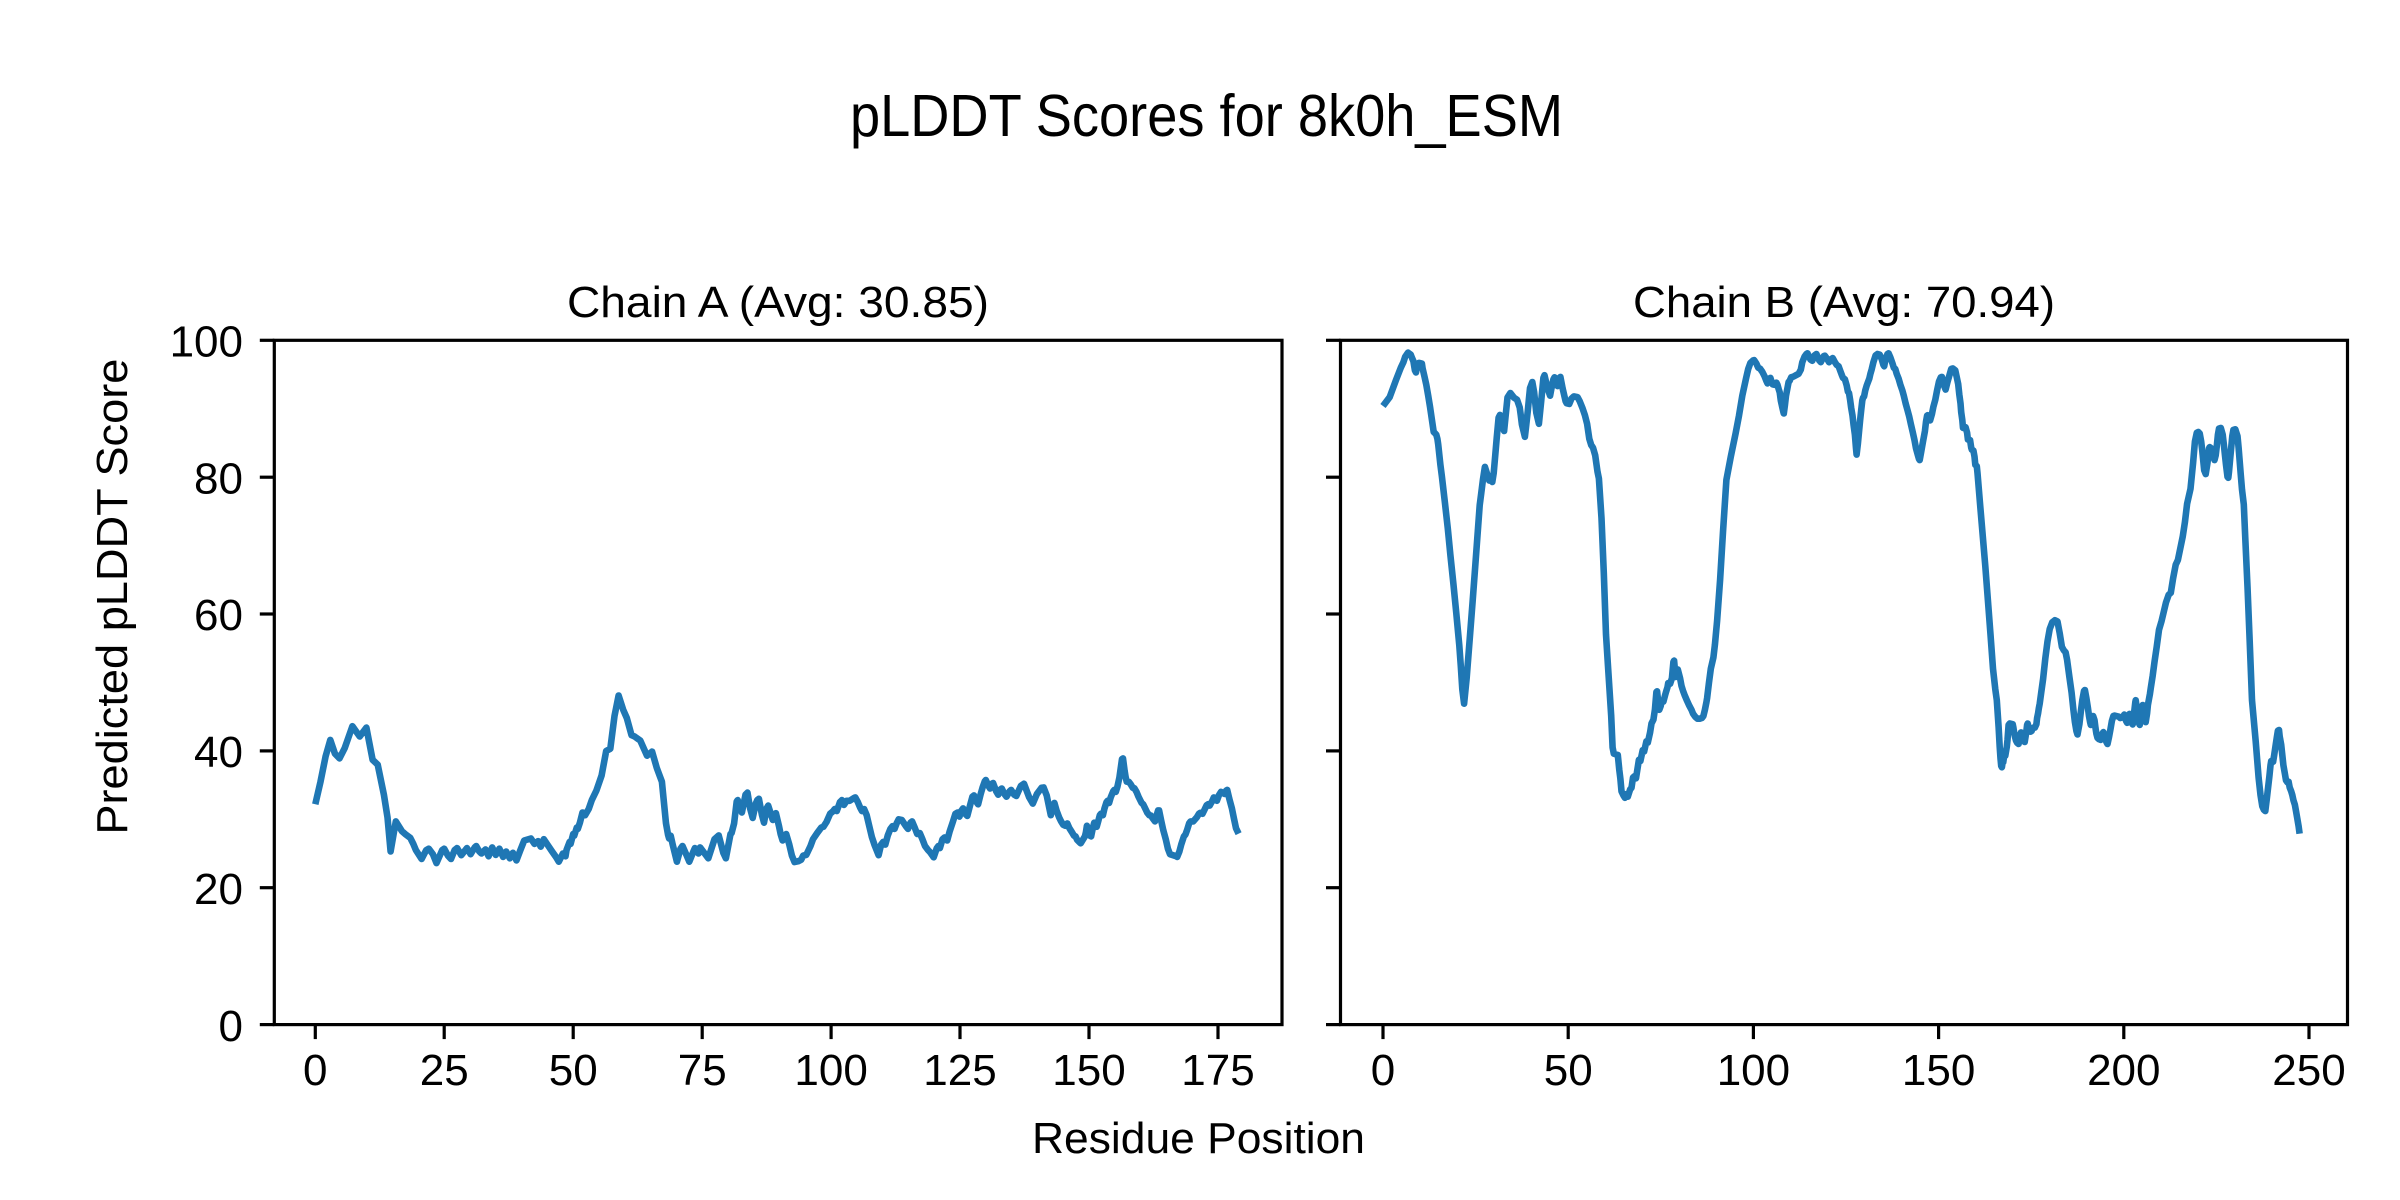 Image resolution: width=2400 pixels, height=1200 pixels. I want to click on svg-text: 175, so click(1217, 1070).